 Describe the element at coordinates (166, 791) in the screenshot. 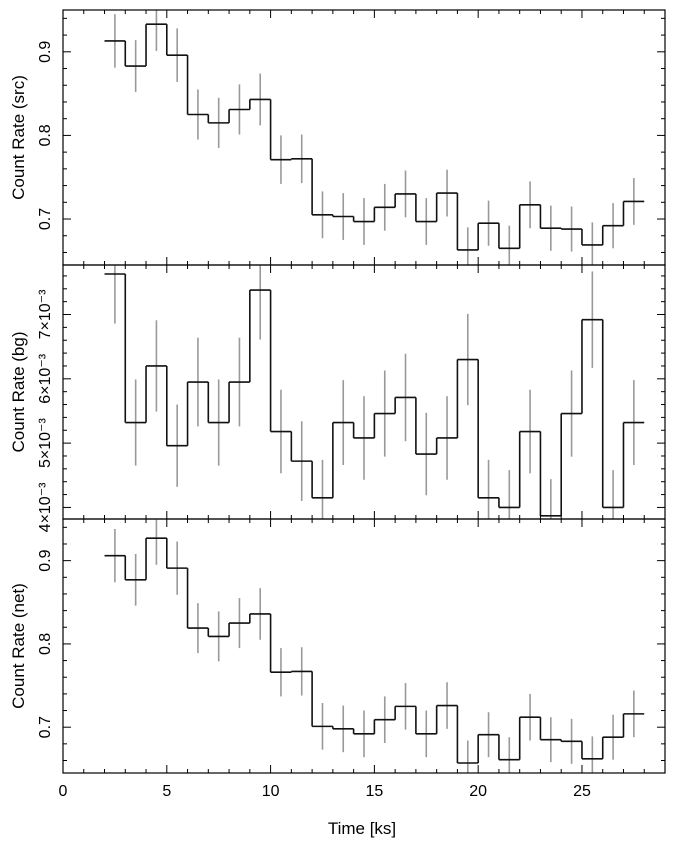

I see `x-tick-label: 5` at that location.